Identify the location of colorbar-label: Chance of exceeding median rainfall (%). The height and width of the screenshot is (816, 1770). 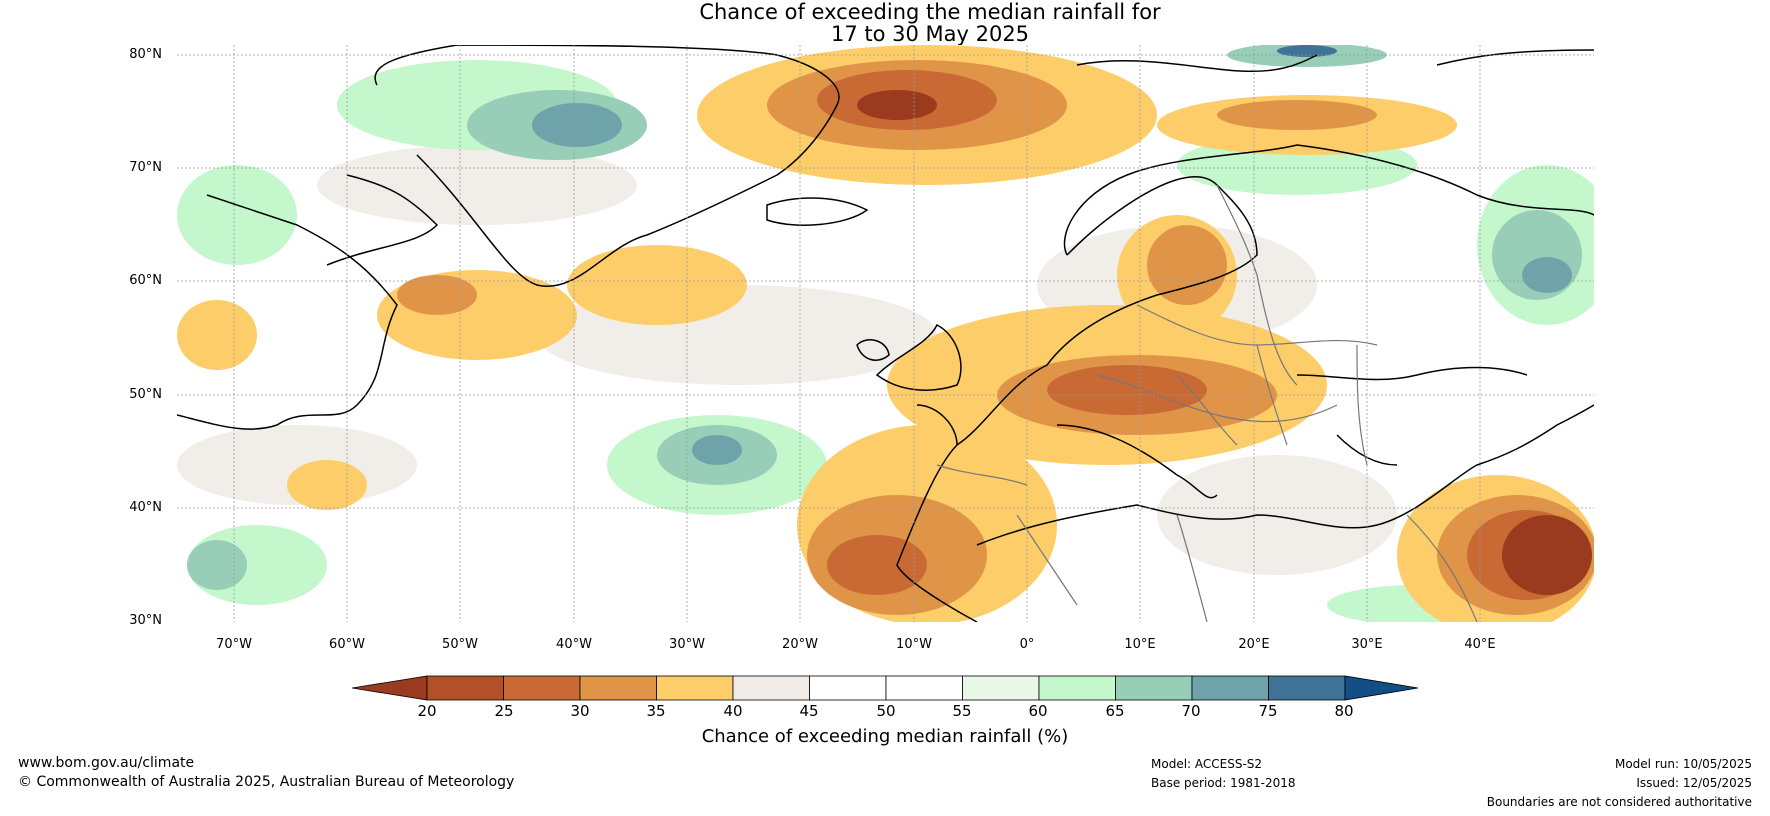
(885, 736).